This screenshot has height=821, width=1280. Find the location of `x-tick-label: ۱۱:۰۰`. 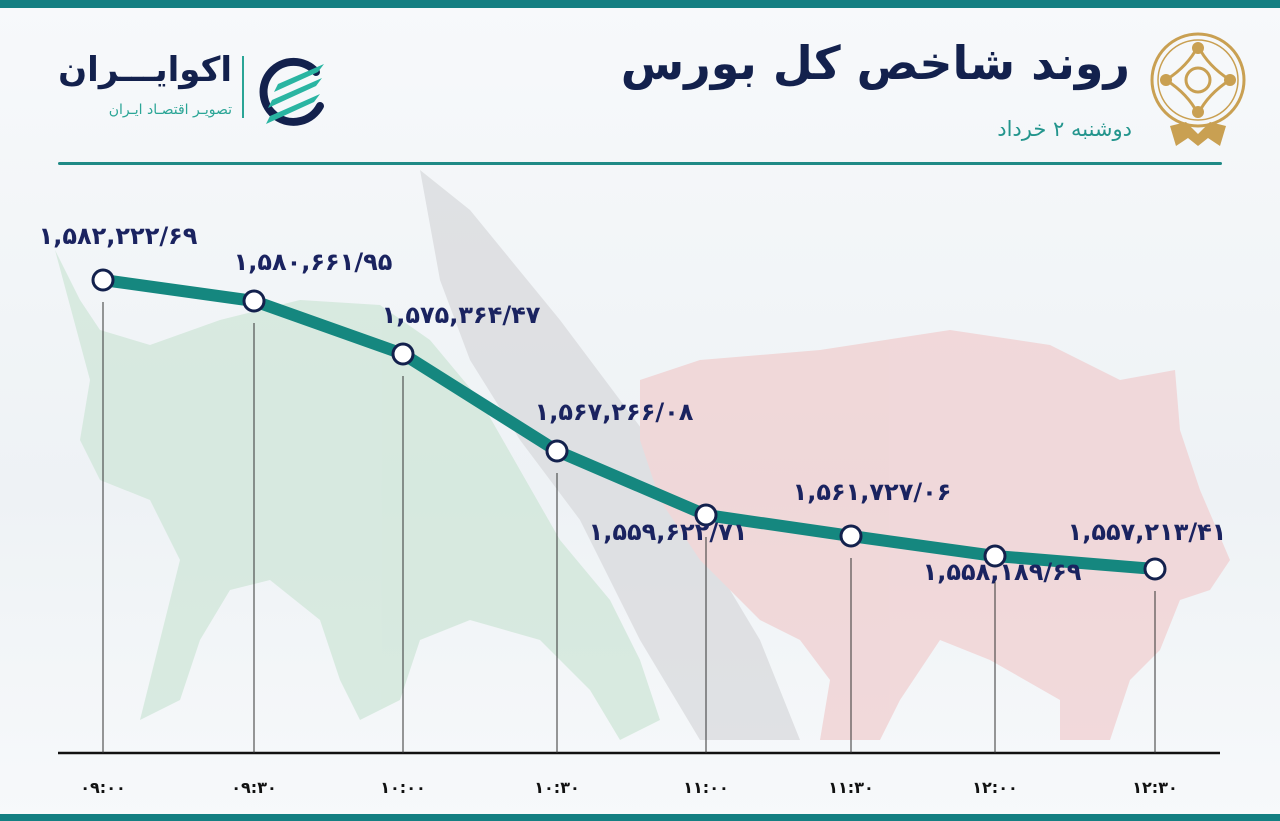

x-tick-label: ۱۱:۰۰ is located at coordinates (706, 787).